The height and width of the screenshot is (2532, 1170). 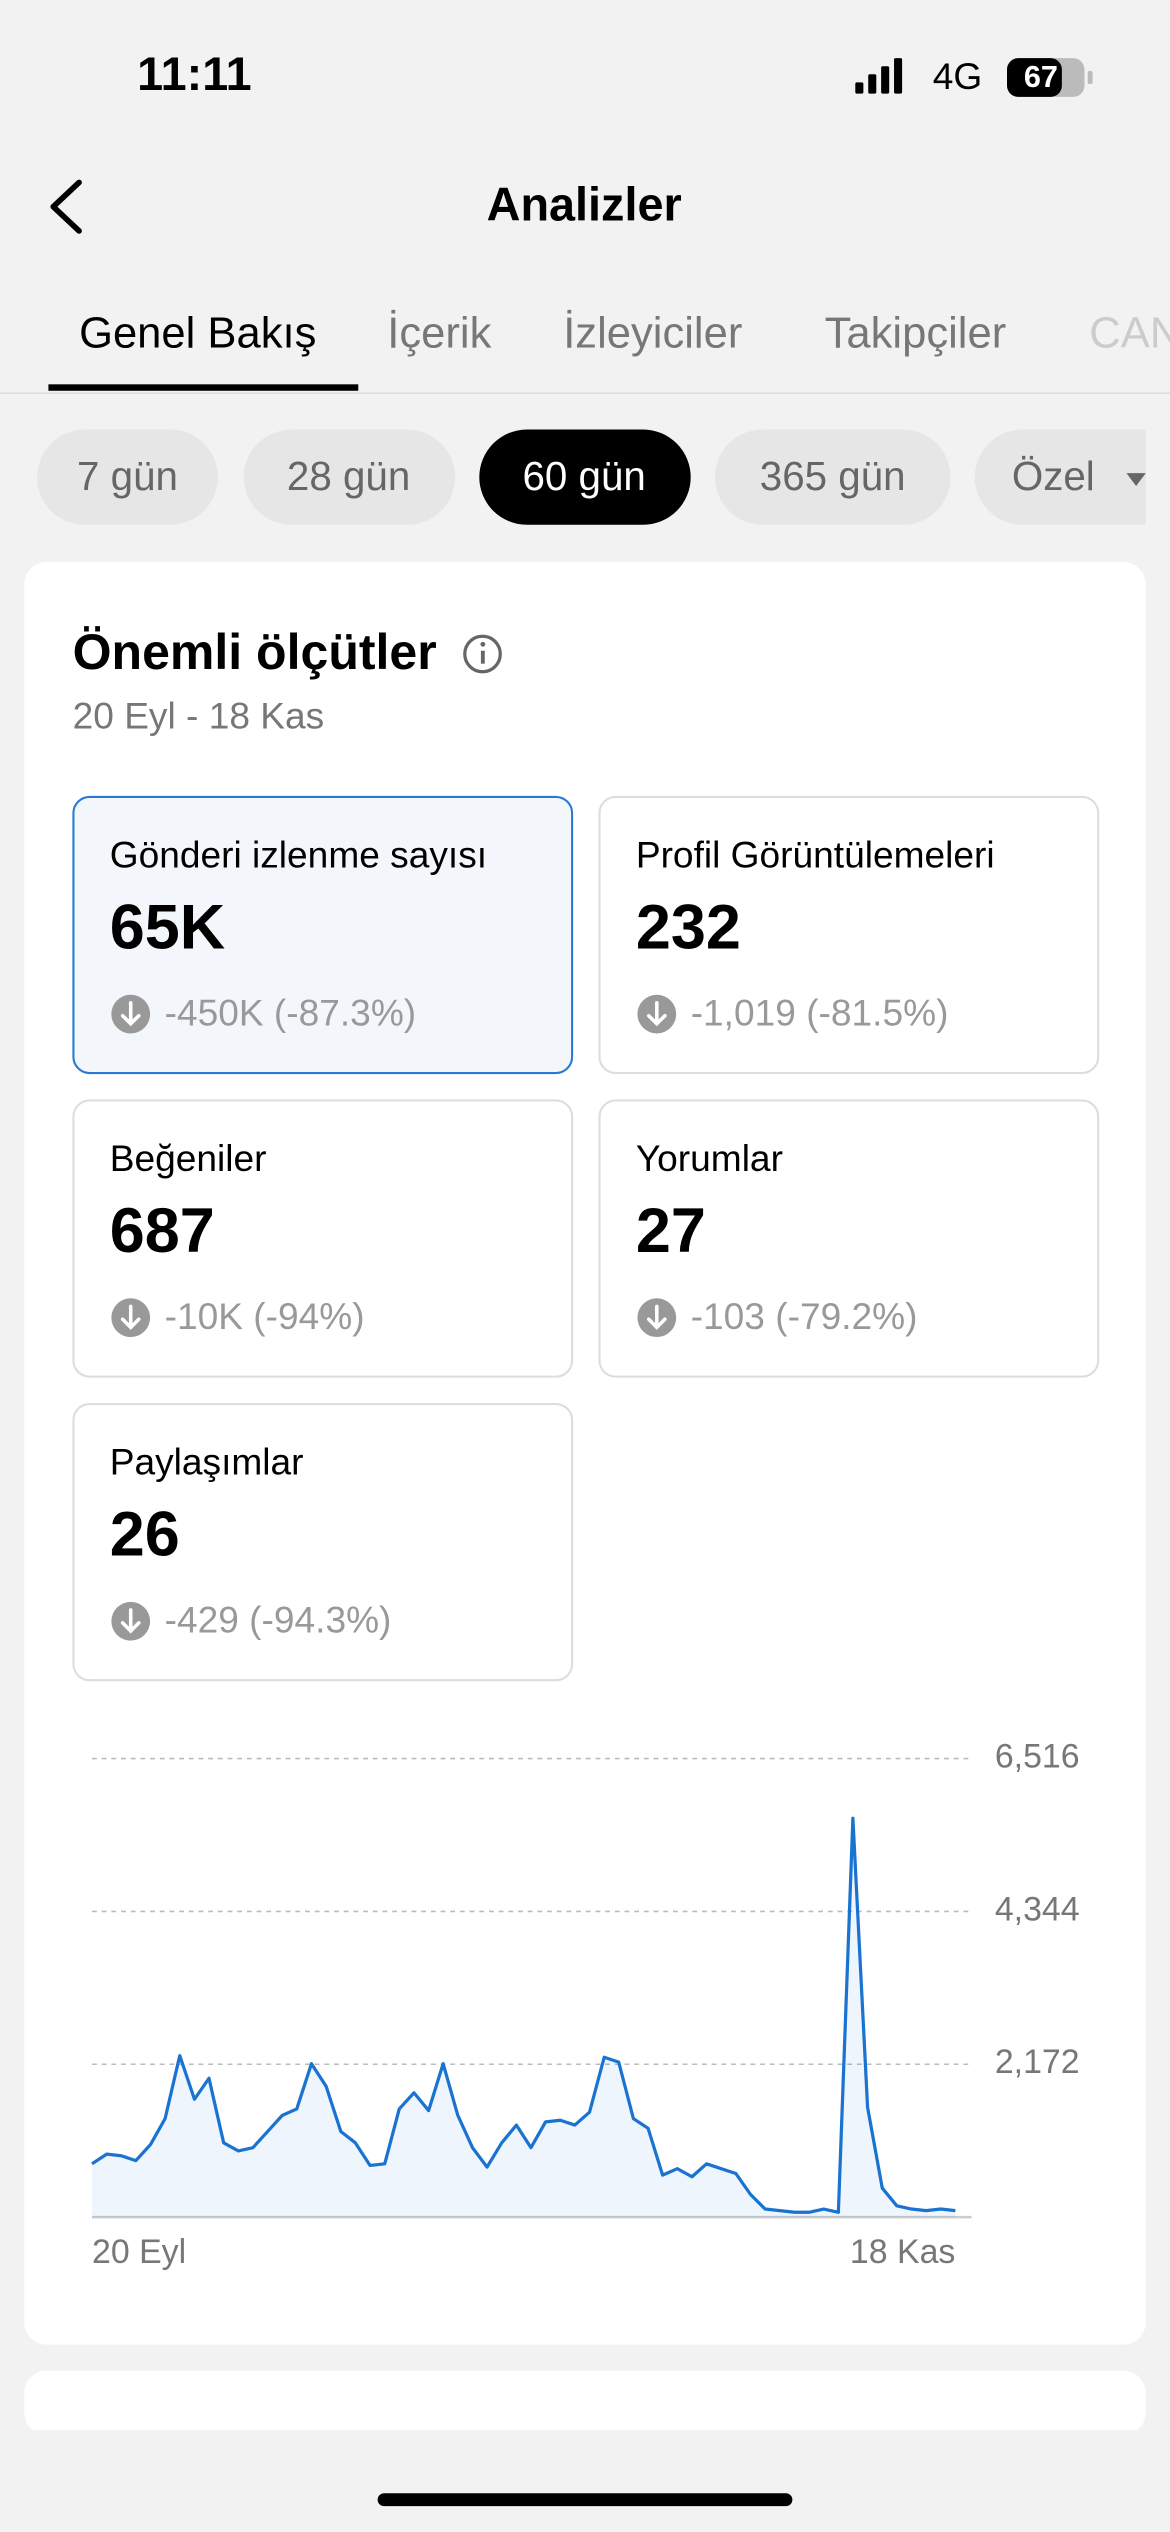 I want to click on dropdown-arrow, so click(x=1136, y=480).